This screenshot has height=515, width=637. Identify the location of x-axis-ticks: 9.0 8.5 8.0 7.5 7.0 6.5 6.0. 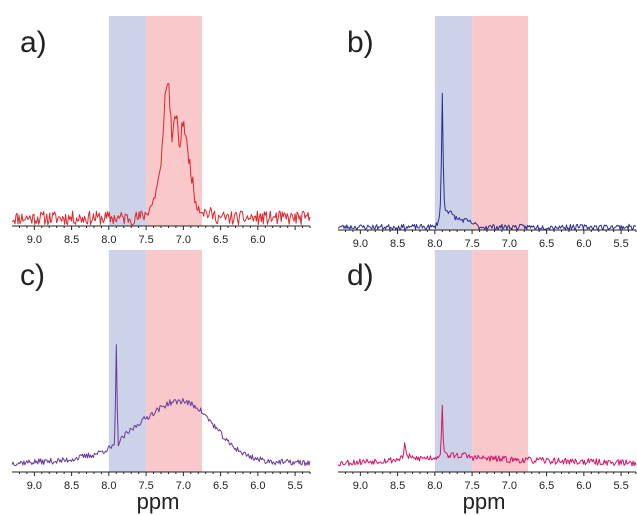
(164, 236).